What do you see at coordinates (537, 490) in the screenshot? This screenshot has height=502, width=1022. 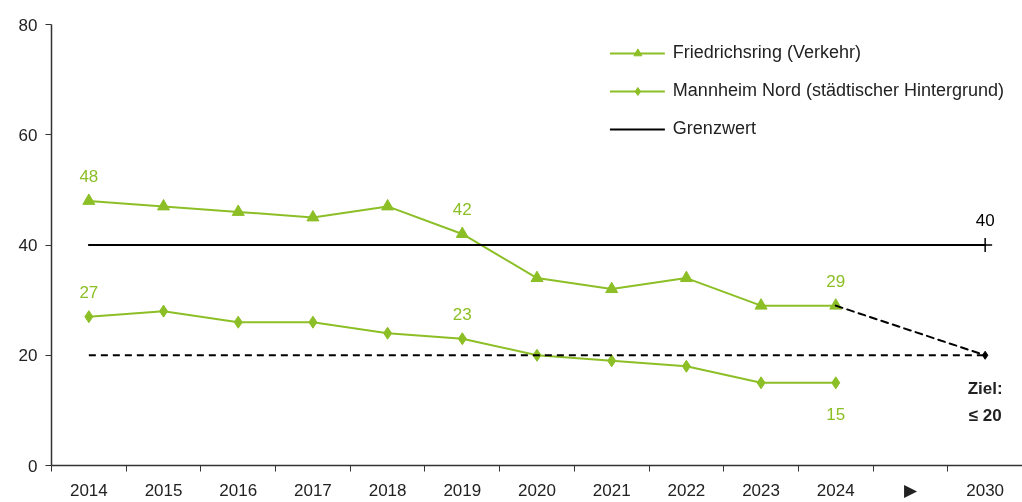 I see `x-tick-label: 2020` at bounding box center [537, 490].